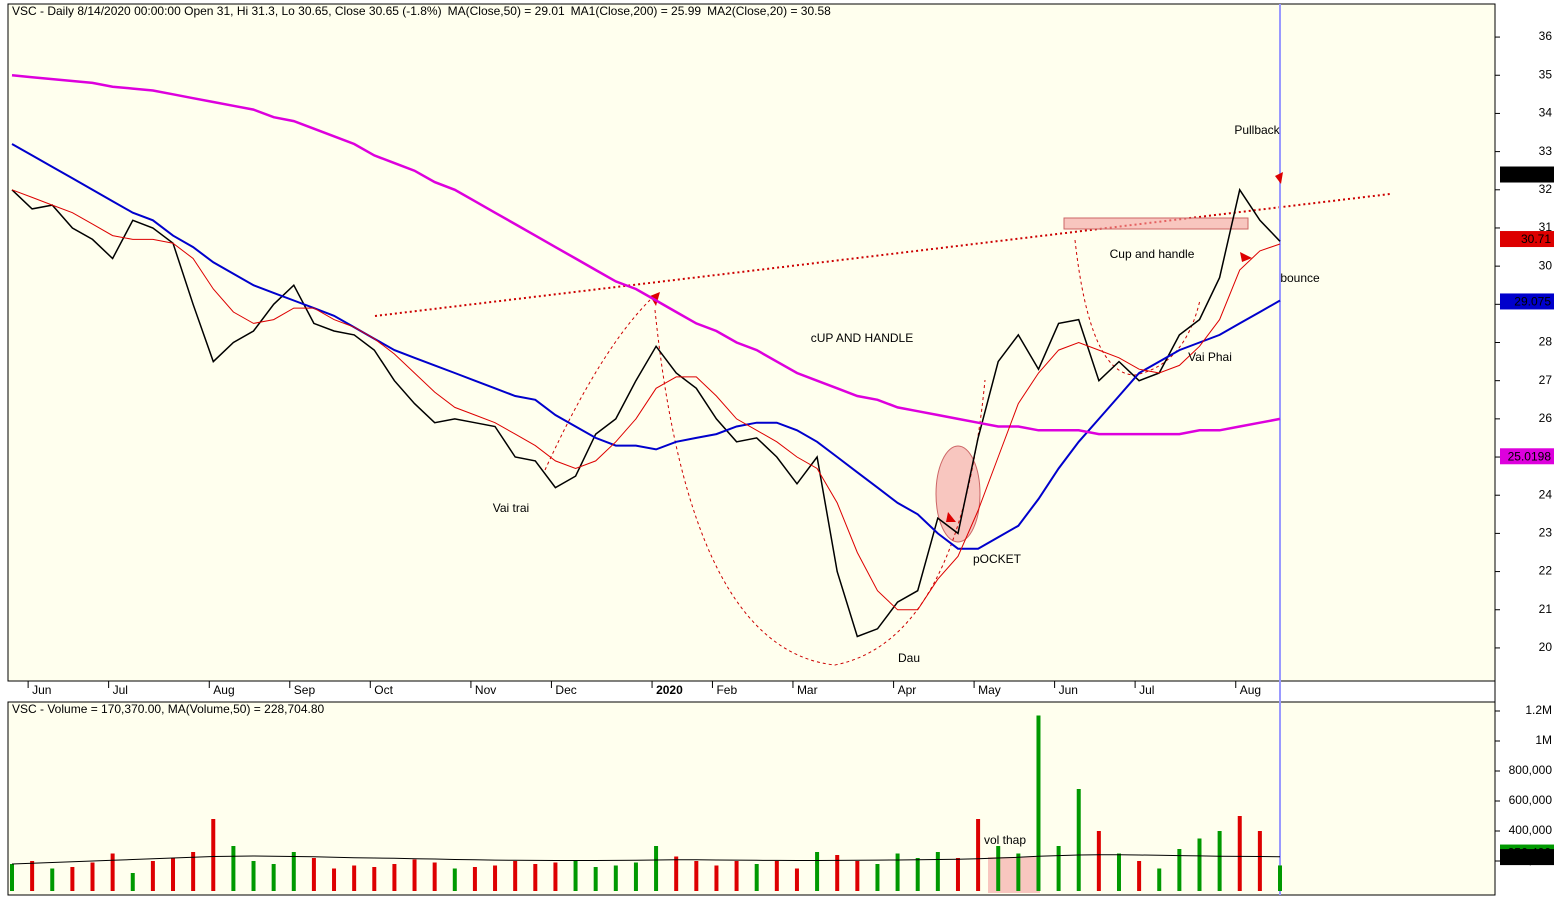  Describe the element at coordinates (1546, 342) in the screenshot. I see `y-tick-label: 28` at that location.